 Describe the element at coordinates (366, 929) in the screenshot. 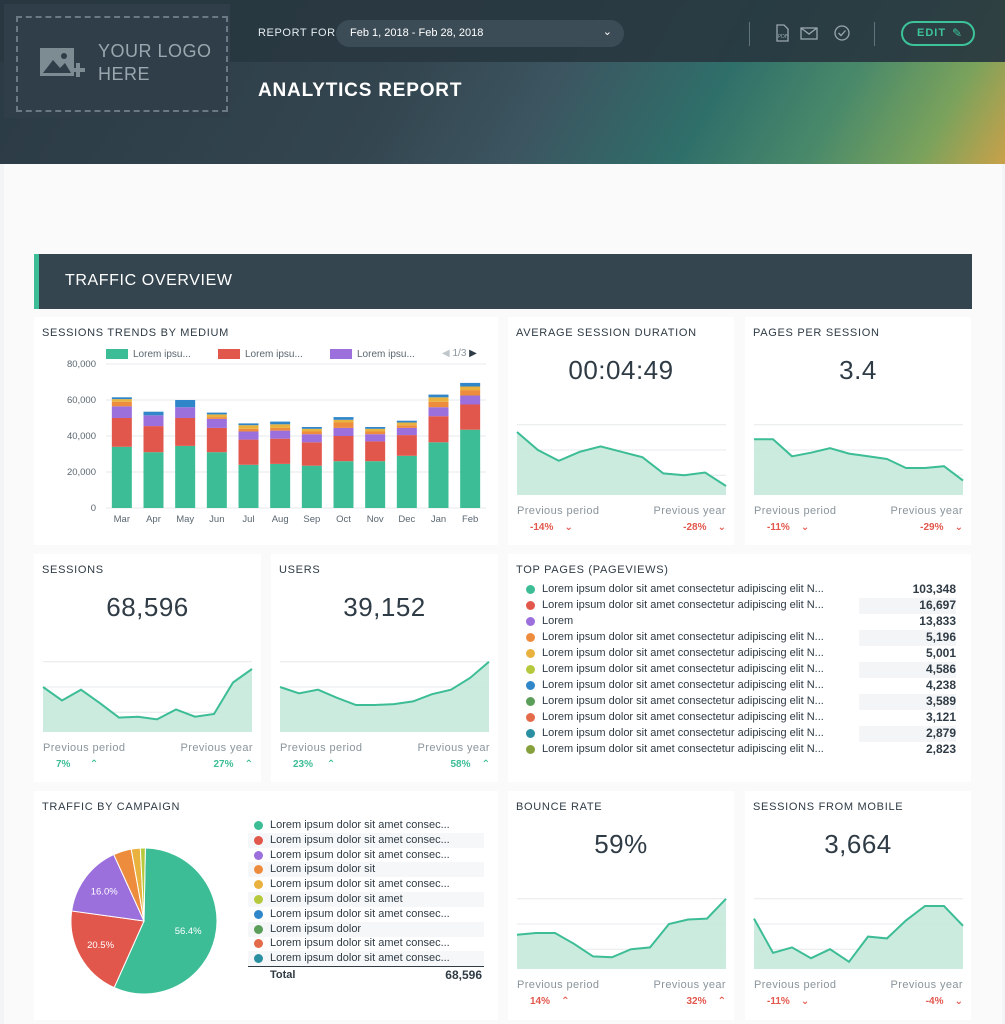

I see `list-item: Lorem ipsum dolor` at that location.